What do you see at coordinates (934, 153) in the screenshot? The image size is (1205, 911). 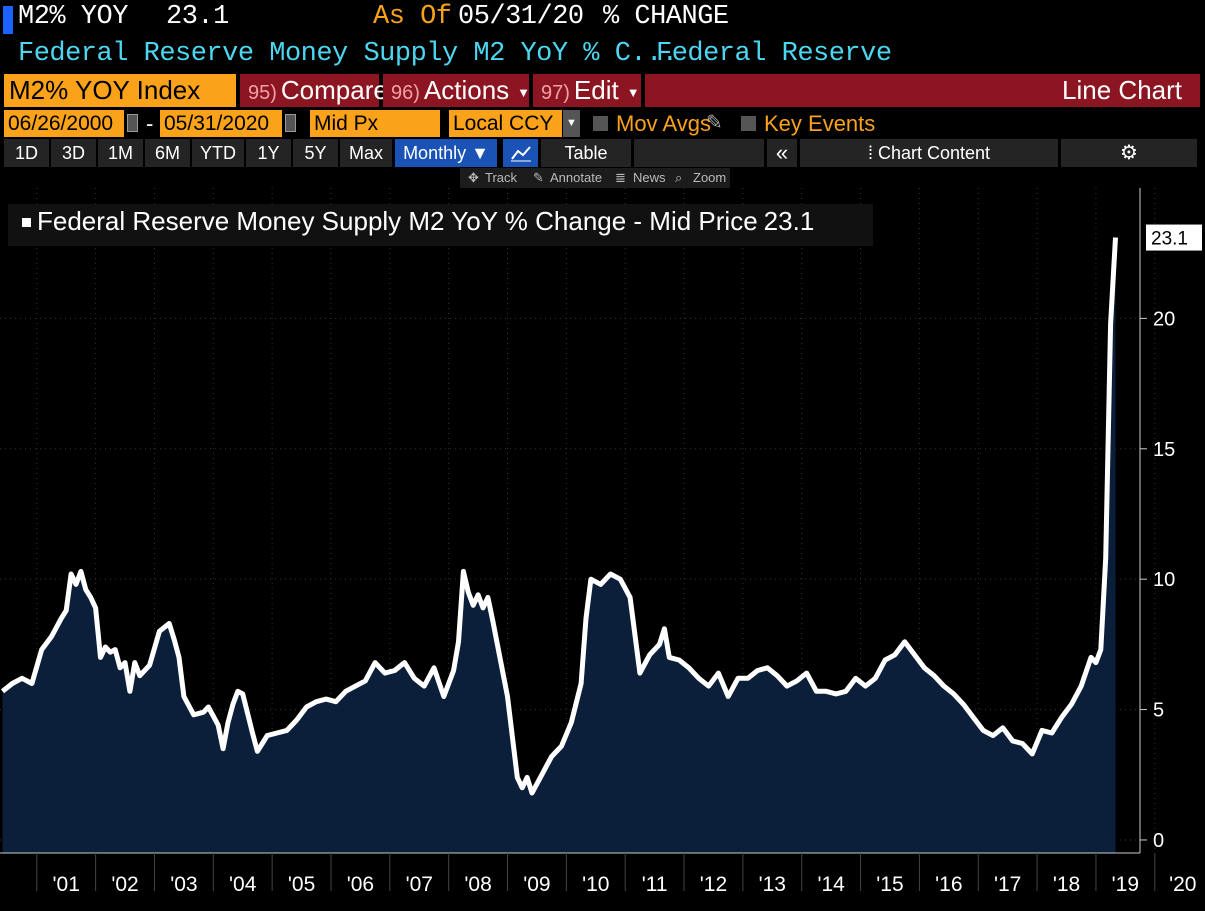 I see `chart-content-label: Chart Content` at bounding box center [934, 153].